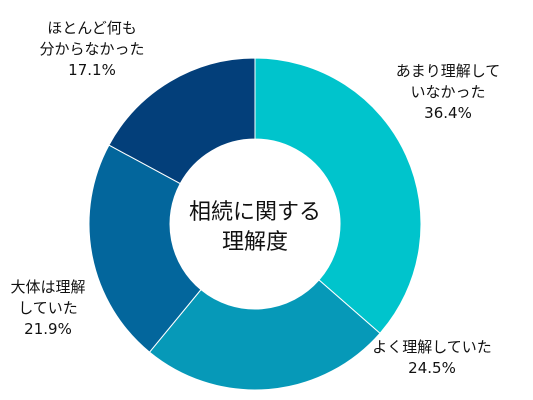 The image size is (533, 400). I want to click on slice-label-4-line-2: 分からなかった, so click(91, 49).